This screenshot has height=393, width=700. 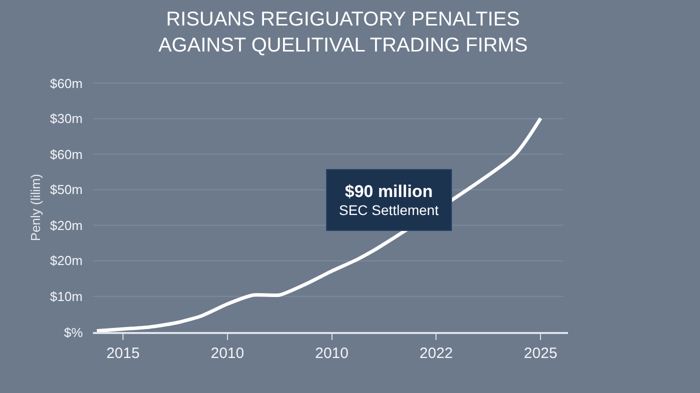 I want to click on x-tick-label: 2025, so click(x=541, y=353).